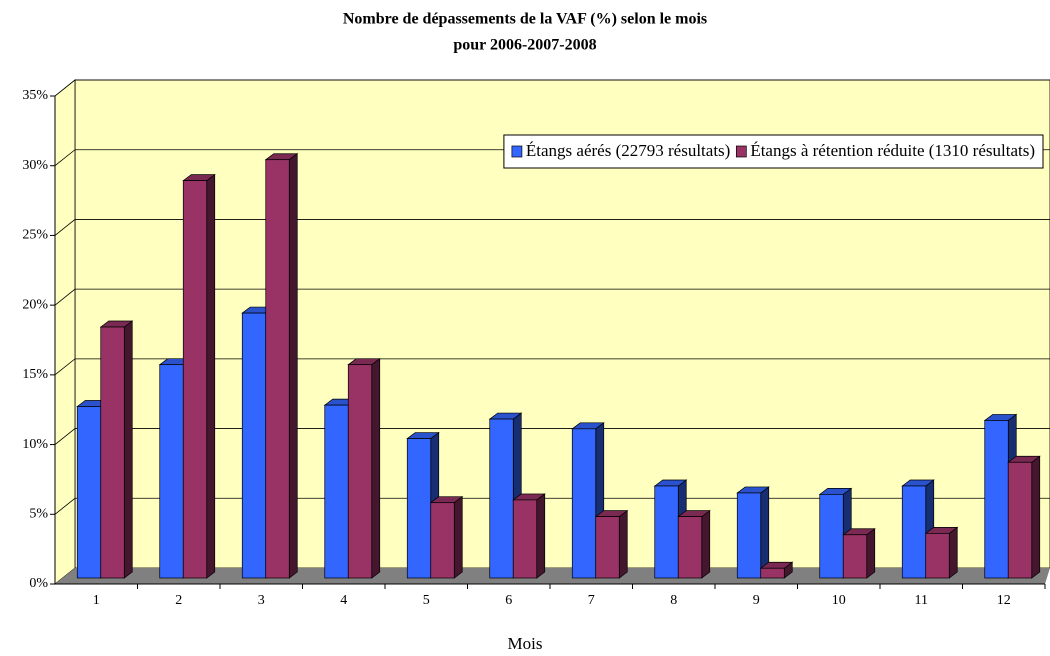 The width and height of the screenshot is (1050, 656). I want to click on x-tick-label: 11, so click(921, 600).